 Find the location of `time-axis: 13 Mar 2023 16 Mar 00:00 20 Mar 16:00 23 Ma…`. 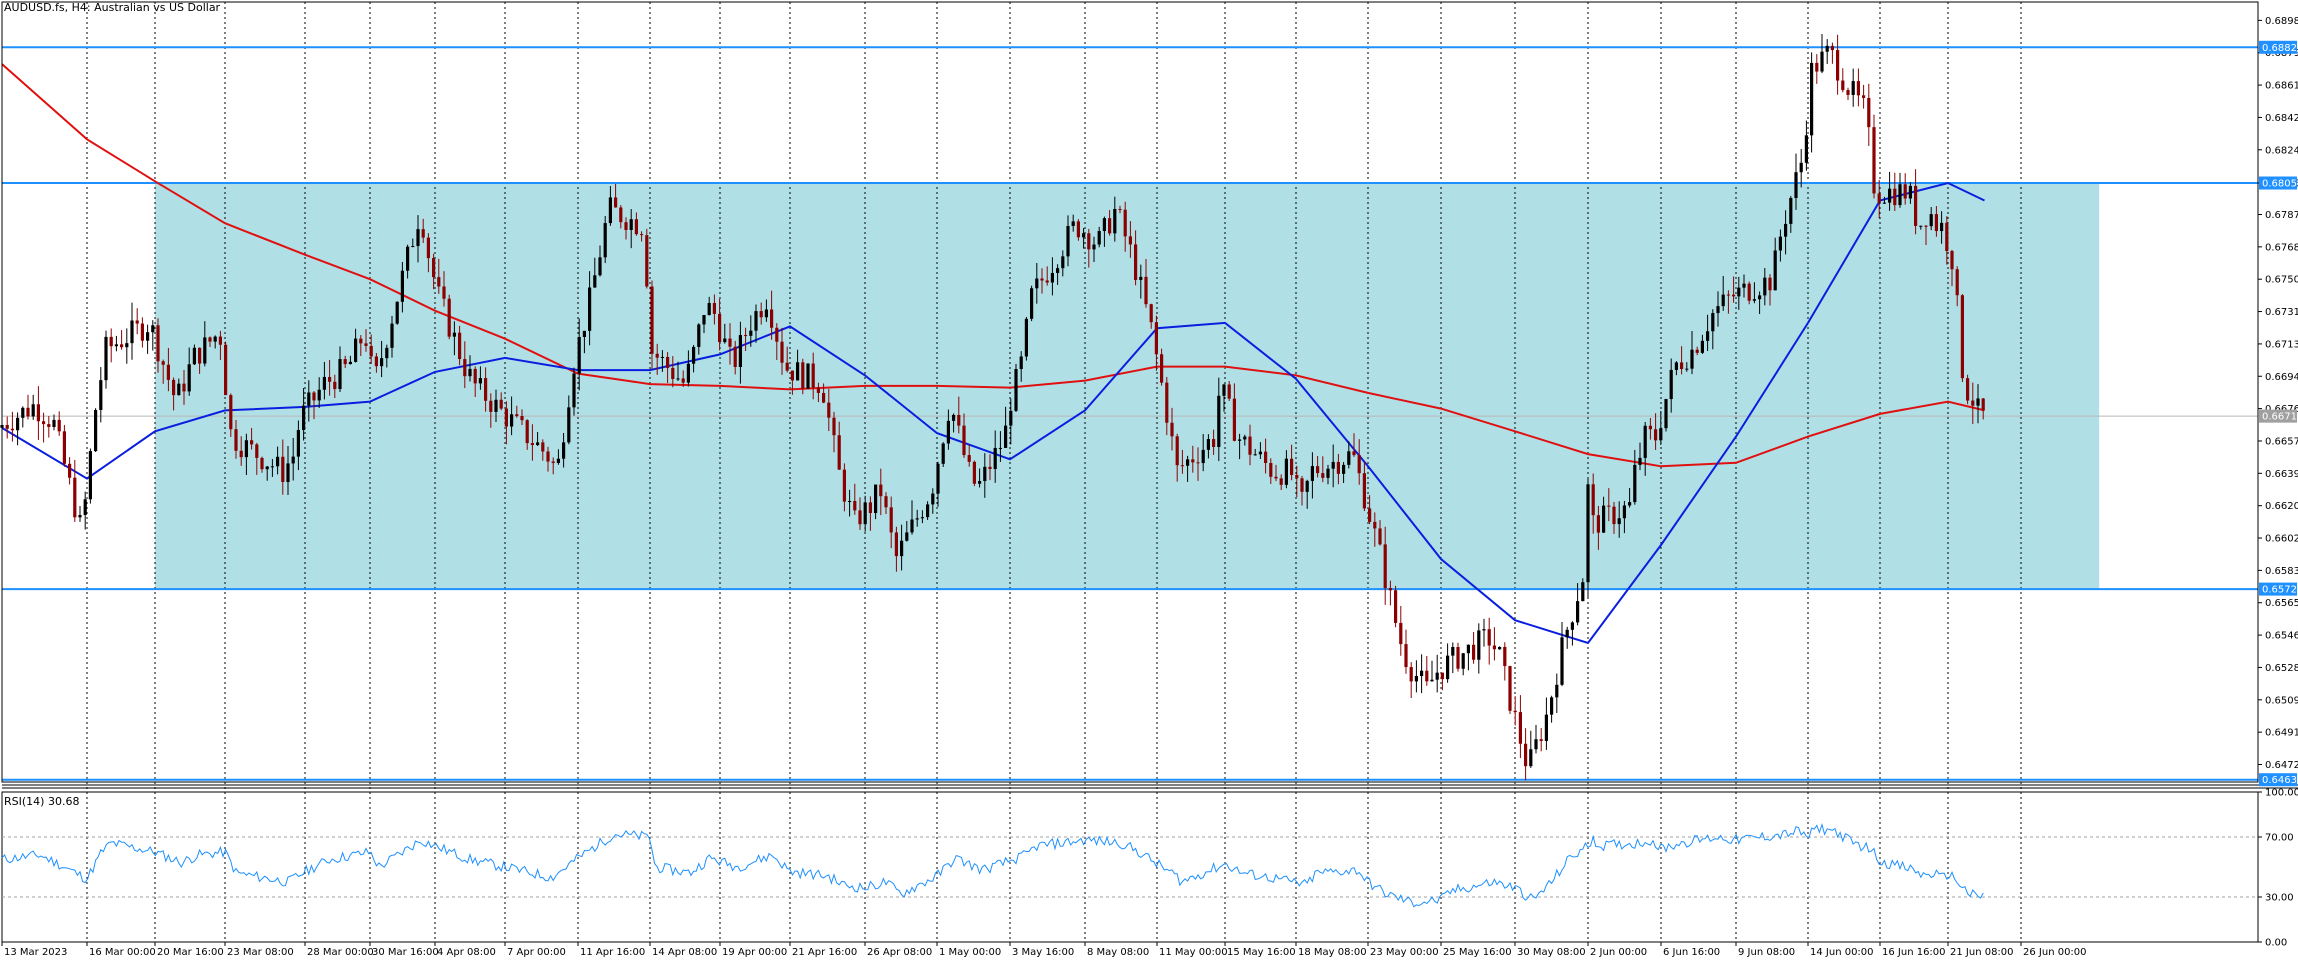

time-axis: 13 Mar 2023 16 Mar 00:00 20 Mar 16:00 23 Ma… is located at coordinates (1044, 950).